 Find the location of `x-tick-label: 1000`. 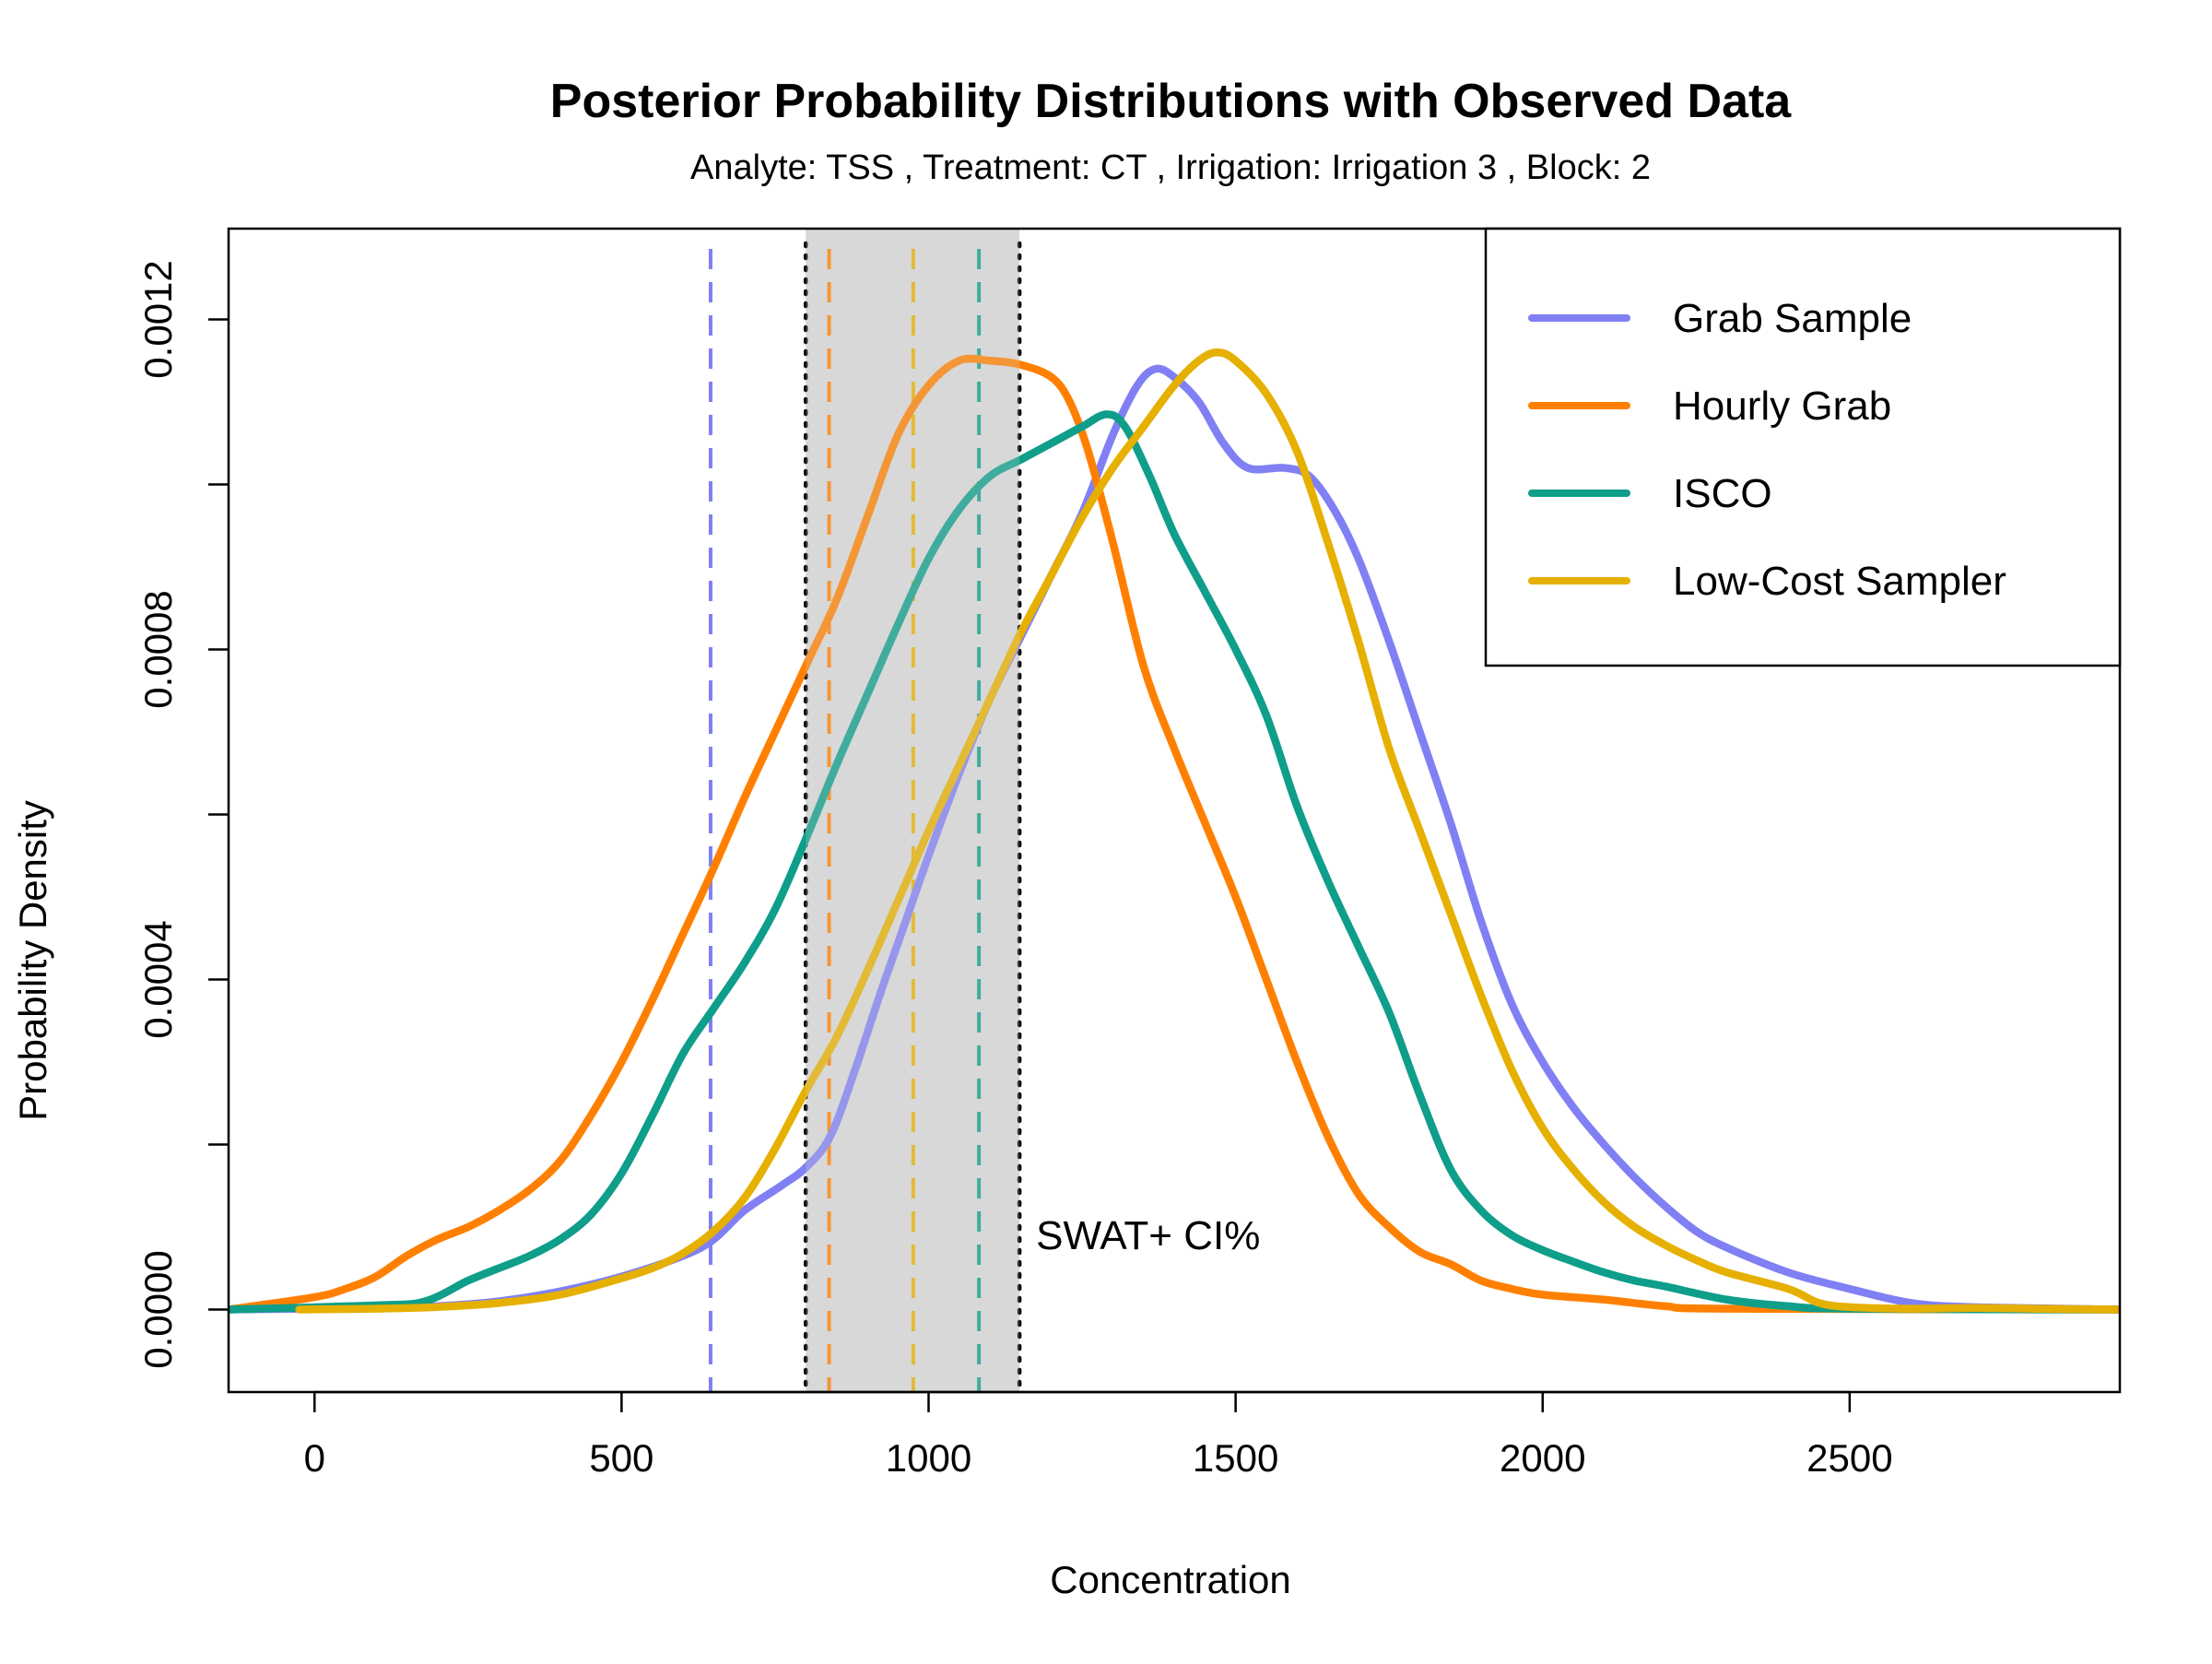

x-tick-label: 1000 is located at coordinates (928, 1458).